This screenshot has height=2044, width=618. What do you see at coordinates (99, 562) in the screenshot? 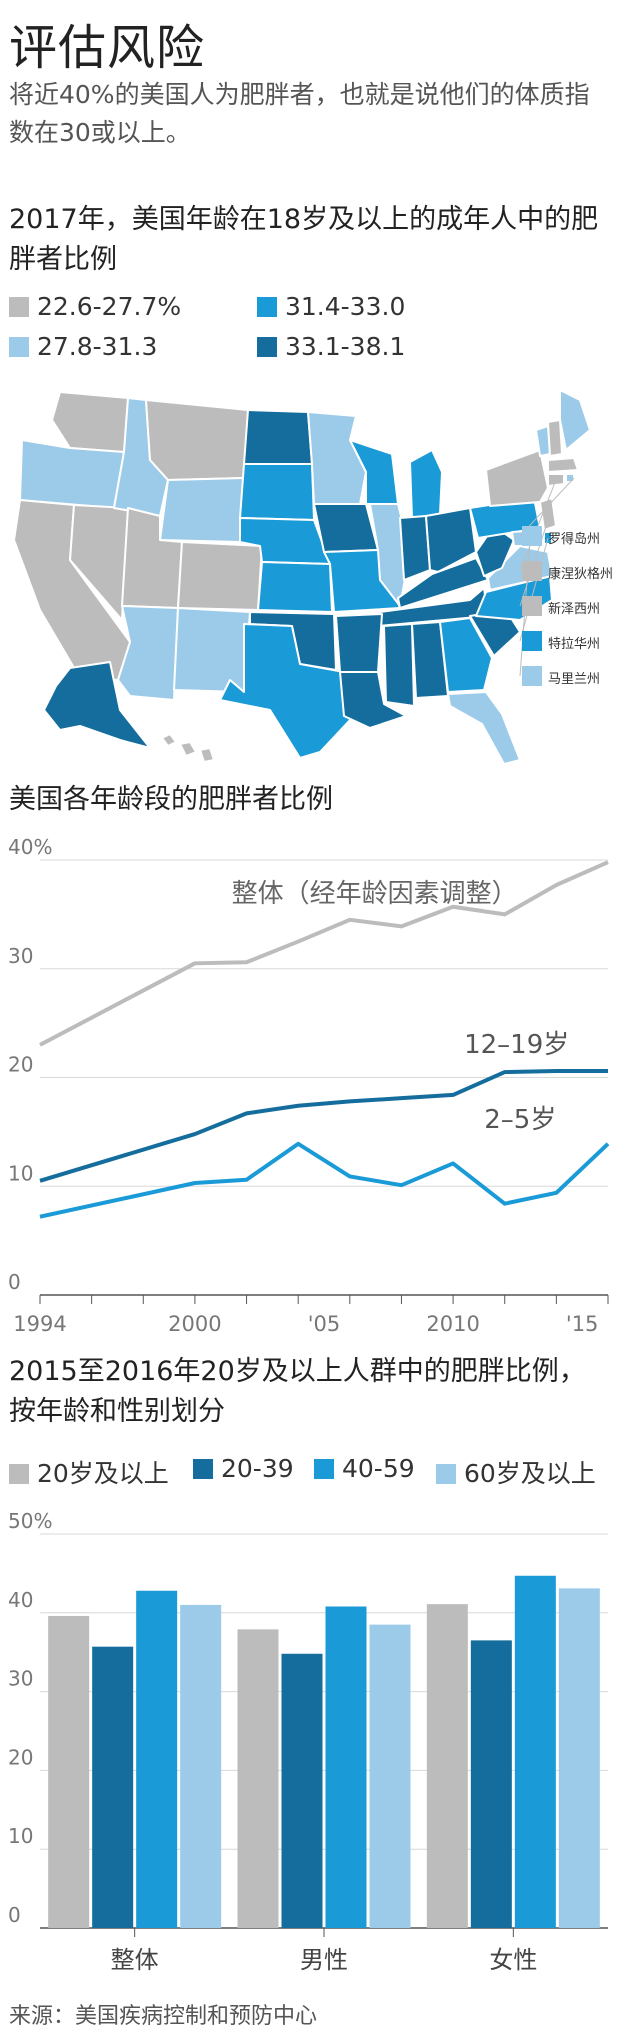
I see `state-nevada` at bounding box center [99, 562].